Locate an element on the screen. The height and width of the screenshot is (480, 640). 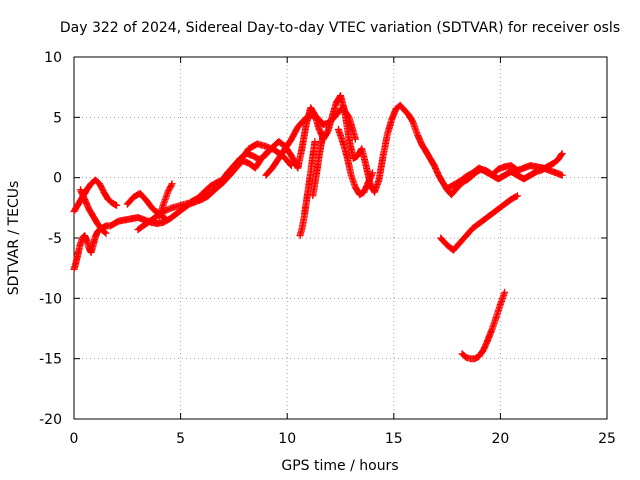
series-track-main-late is located at coordinates (430, 145).